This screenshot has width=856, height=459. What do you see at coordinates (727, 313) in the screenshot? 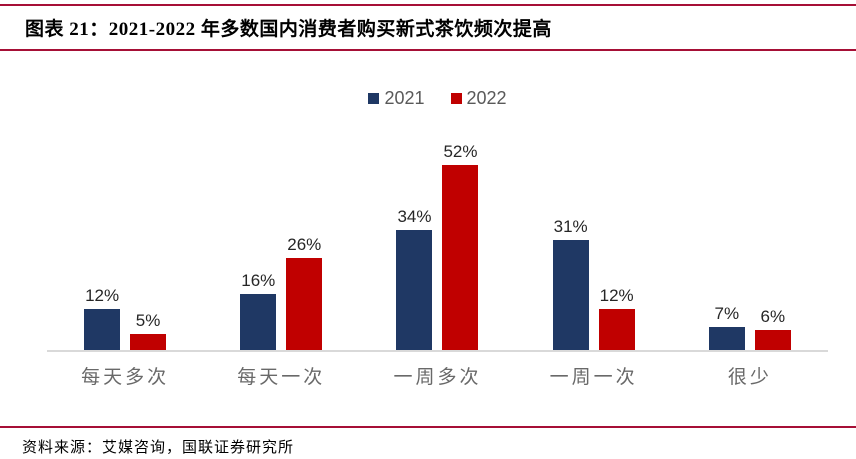
I see `bar-value-label: 7%` at bounding box center [727, 313].